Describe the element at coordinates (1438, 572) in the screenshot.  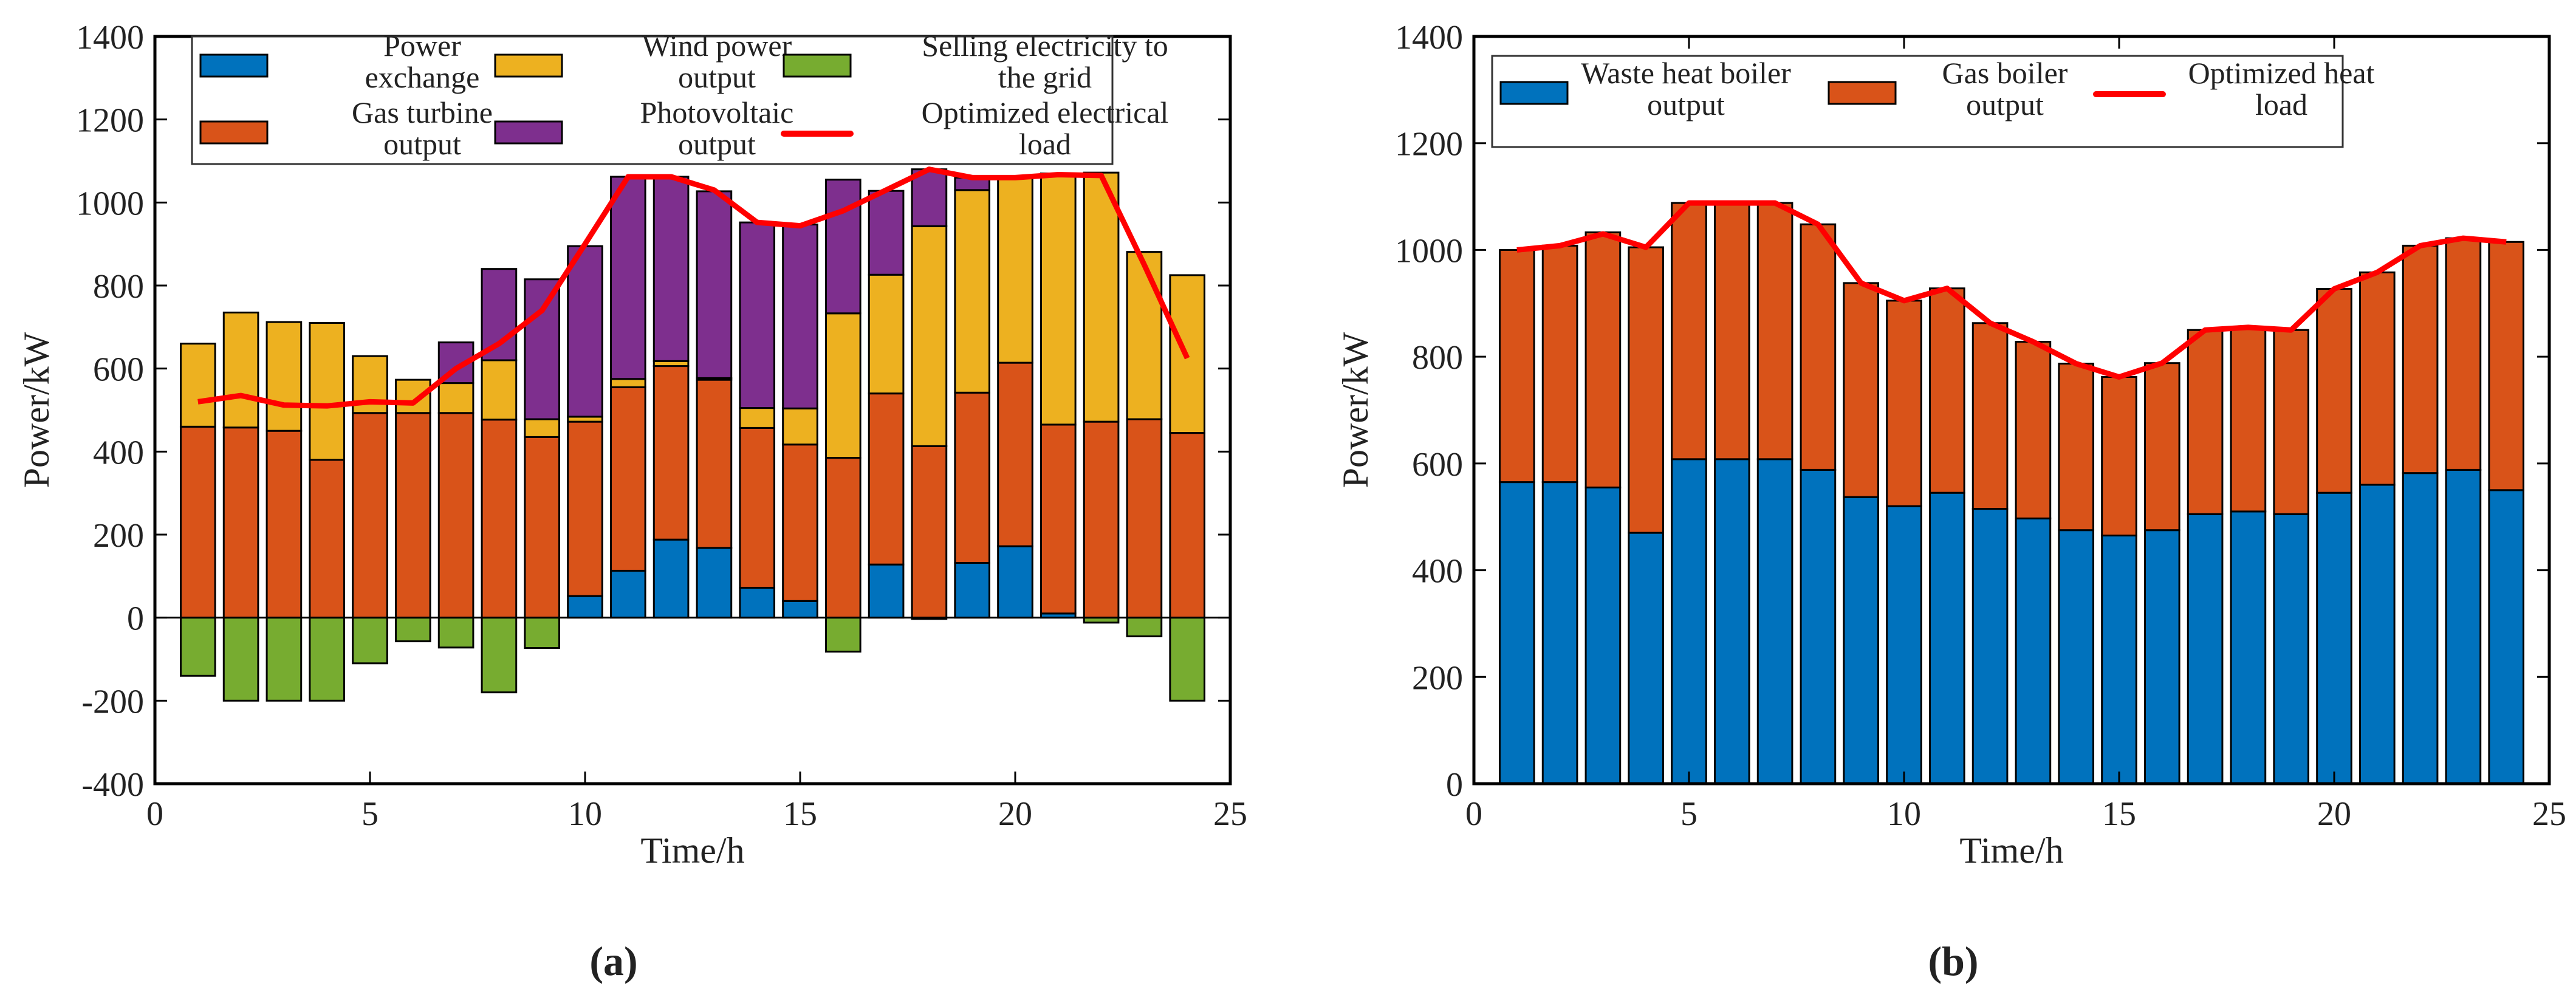
I see `y-tick-label: 400` at that location.